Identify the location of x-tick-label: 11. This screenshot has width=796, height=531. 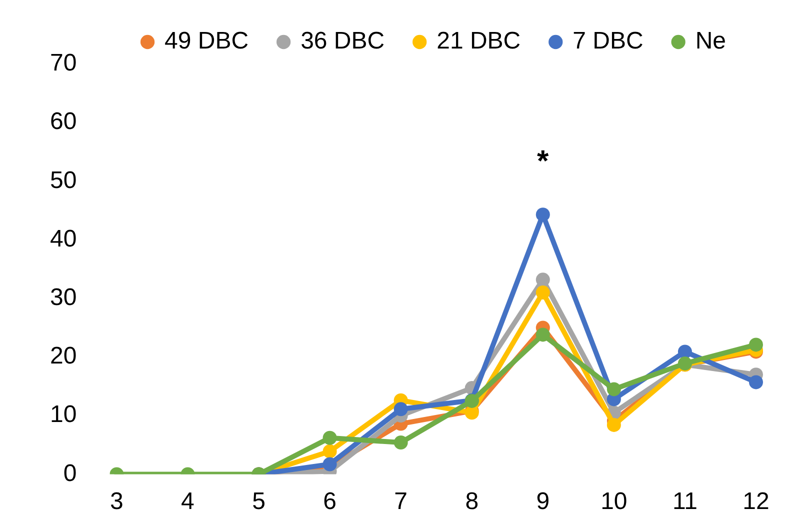
(685, 502).